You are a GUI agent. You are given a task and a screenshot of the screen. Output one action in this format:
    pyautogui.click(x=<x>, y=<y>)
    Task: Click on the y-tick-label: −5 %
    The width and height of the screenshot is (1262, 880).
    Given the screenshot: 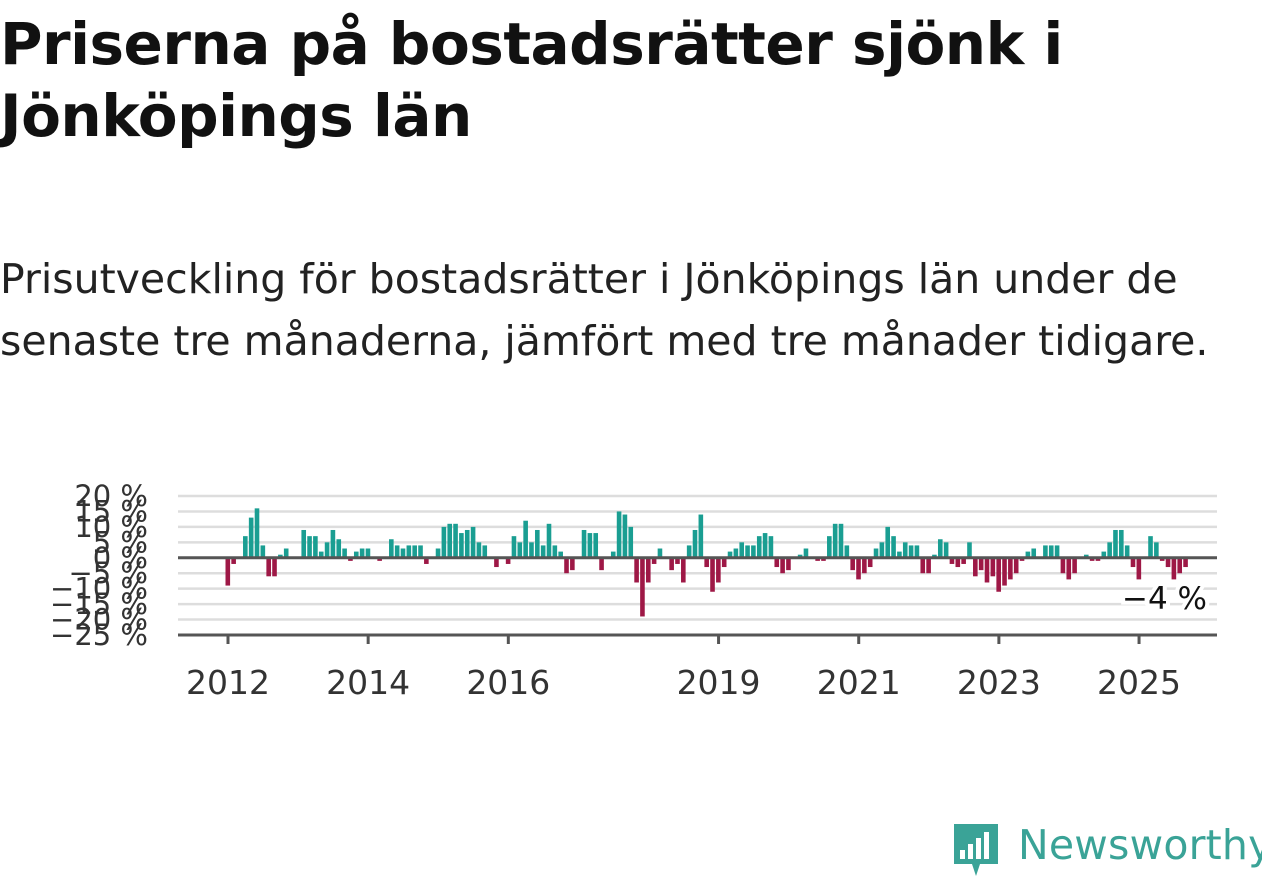 What is the action you would take?
    pyautogui.click(x=108, y=573)
    